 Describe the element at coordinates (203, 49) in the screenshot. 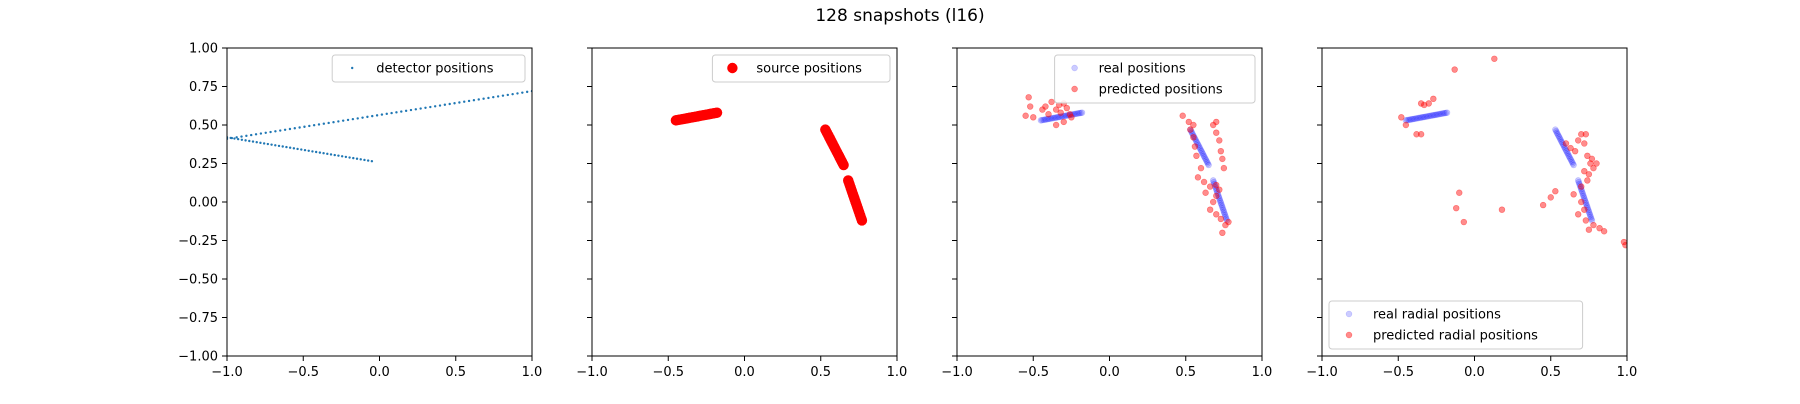

I see `y-tick-label: 1.00` at that location.